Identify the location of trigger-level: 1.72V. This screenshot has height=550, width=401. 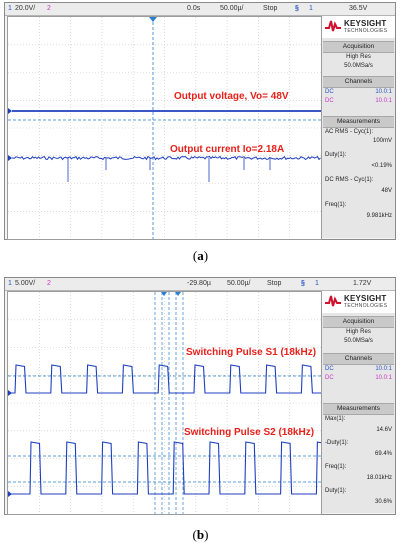
(362, 283).